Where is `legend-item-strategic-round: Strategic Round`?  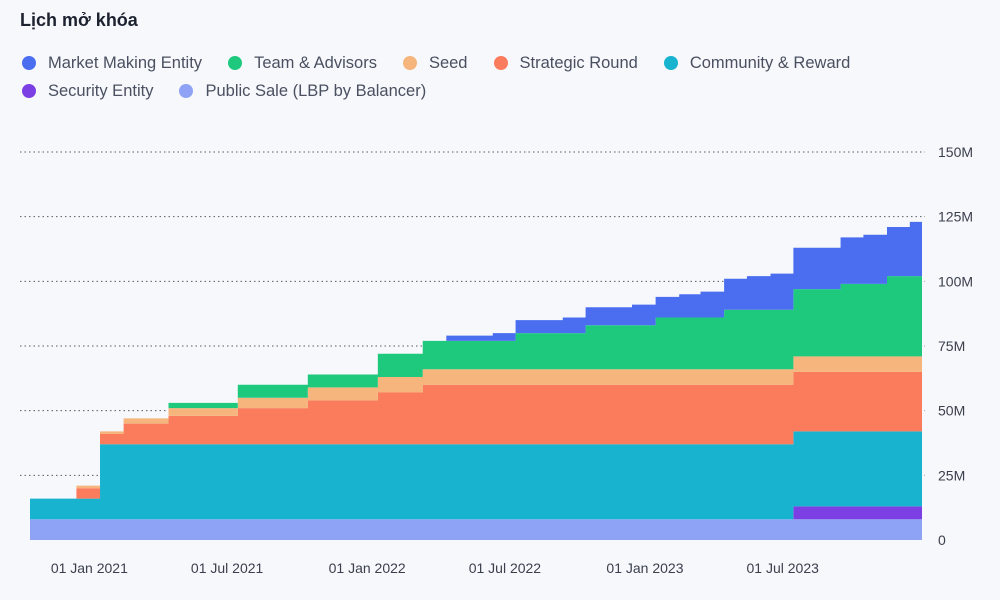 legend-item-strategic-round: Strategic Round is located at coordinates (565, 63).